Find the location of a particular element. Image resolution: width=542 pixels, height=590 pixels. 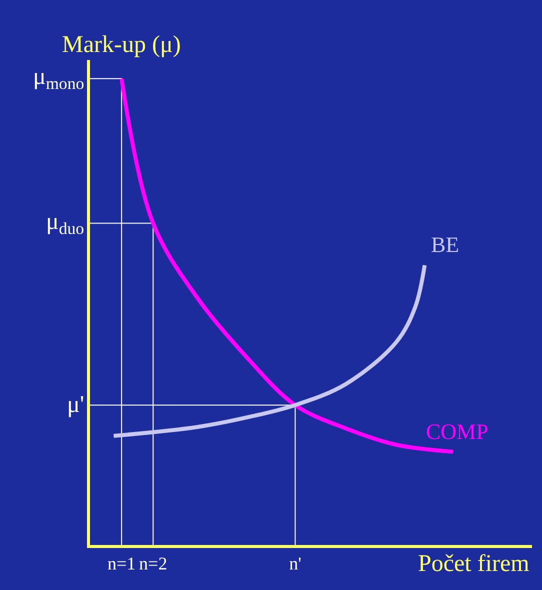

ref-line-label: μ$_{duo}$ is located at coordinates (65, 223).